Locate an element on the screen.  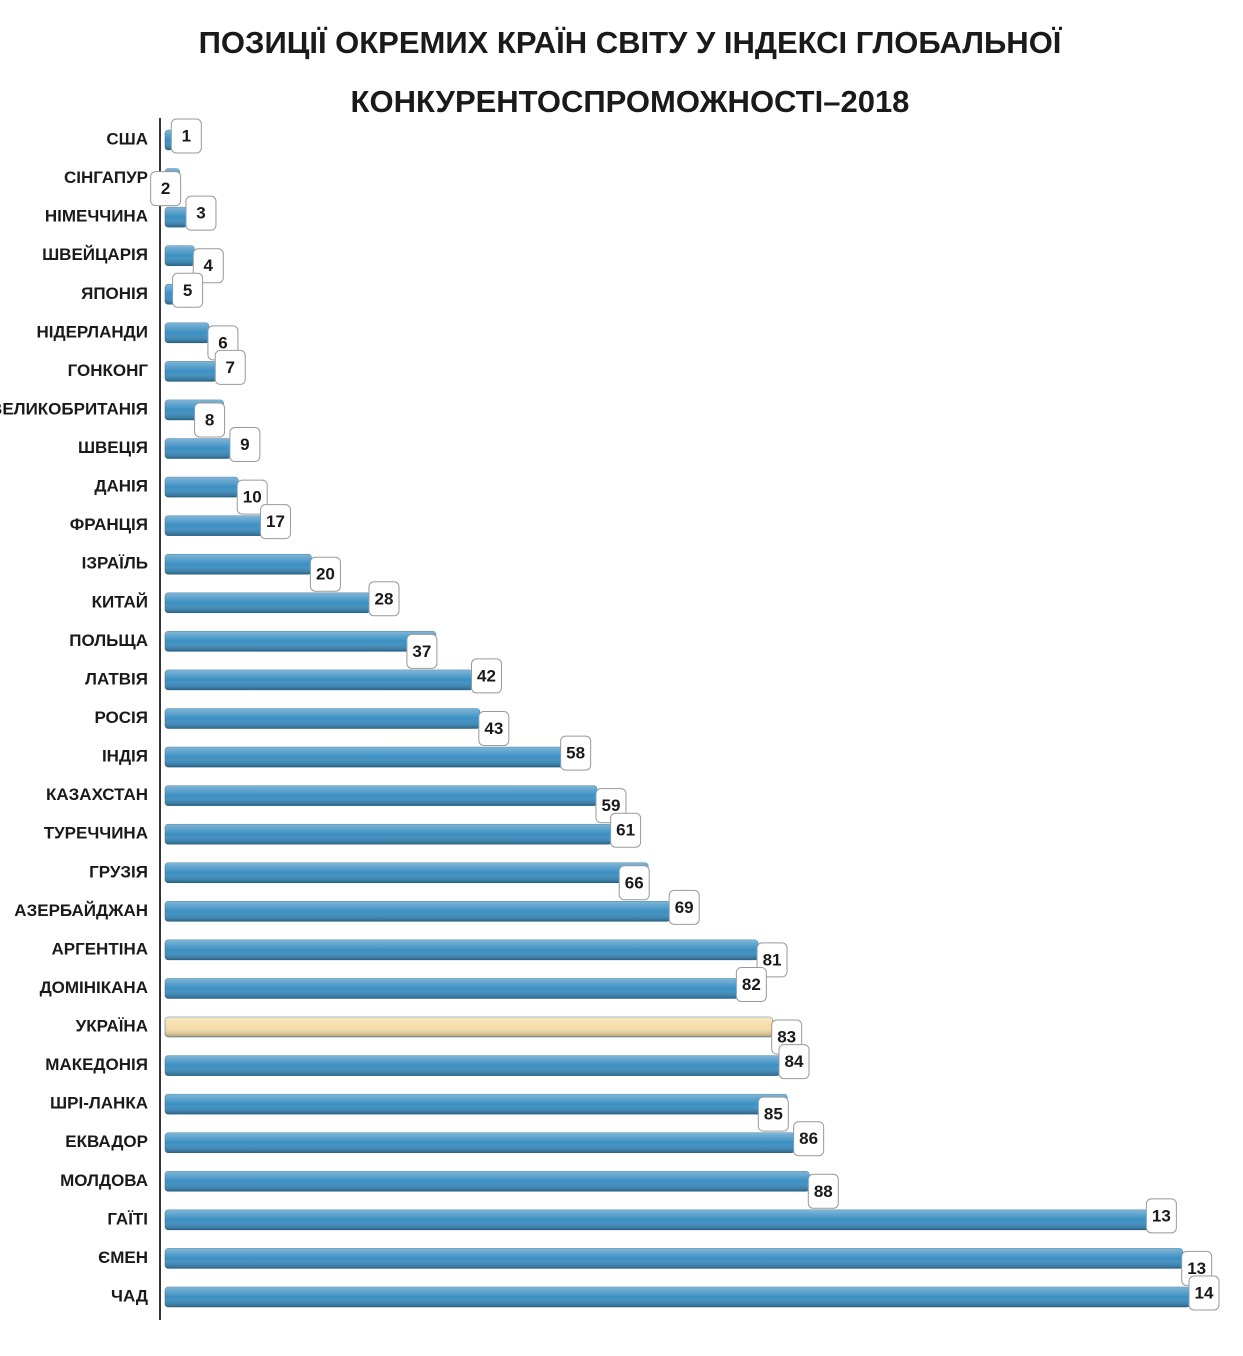
value-label: 5 is located at coordinates (187, 290).